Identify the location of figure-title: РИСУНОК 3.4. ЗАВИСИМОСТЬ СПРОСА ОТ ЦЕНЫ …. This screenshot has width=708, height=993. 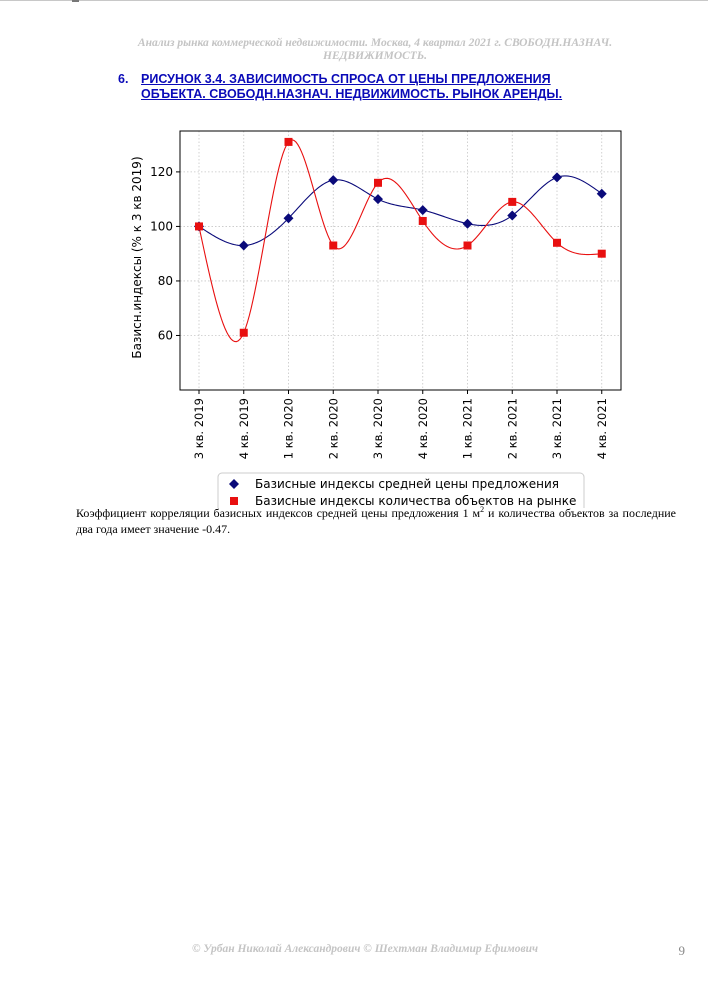
(396, 87).